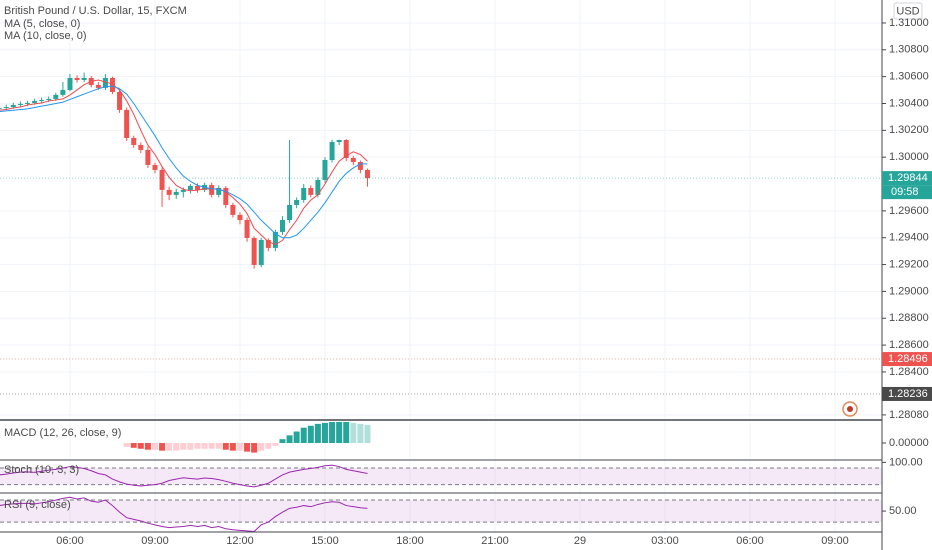 The width and height of the screenshot is (932, 550). Describe the element at coordinates (909, 238) in the screenshot. I see `y-tick-label: 1.29400` at that location.